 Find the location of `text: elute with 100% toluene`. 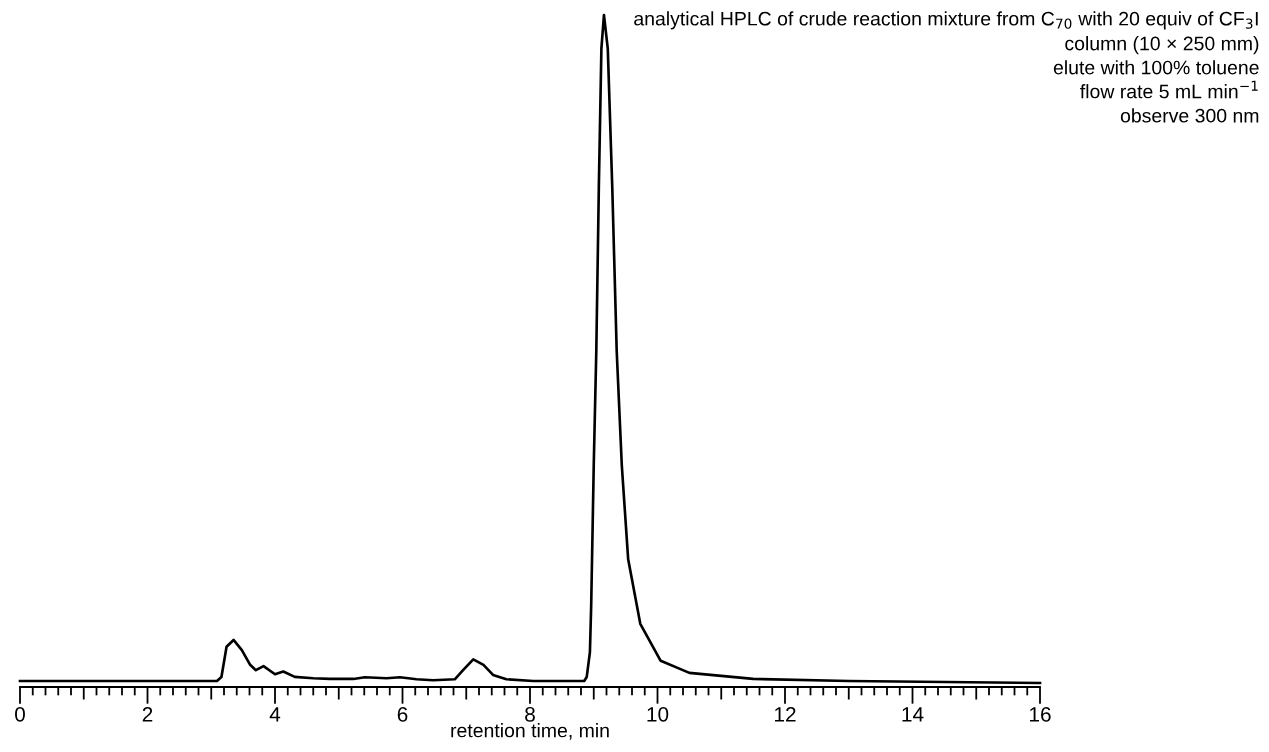

text: elute with 100% toluene is located at coordinates (1156, 67).